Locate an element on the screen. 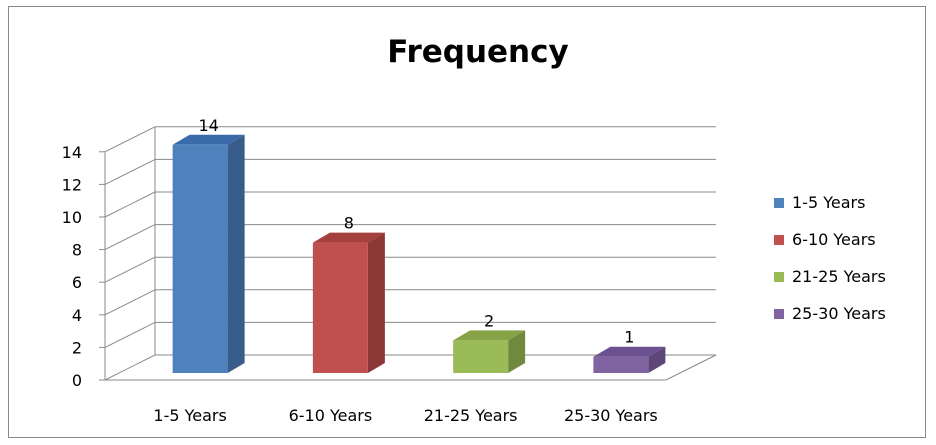  y-axis-tick-labels: 0 2 4 6 8 10 12 14 is located at coordinates (72, 266).